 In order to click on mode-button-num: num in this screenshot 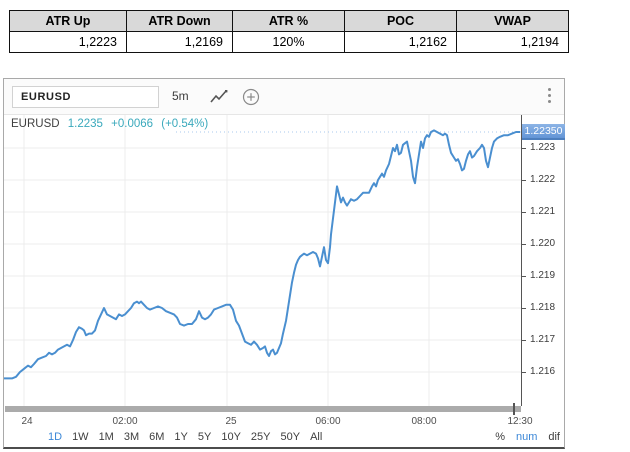, I will do `click(526, 437)`.